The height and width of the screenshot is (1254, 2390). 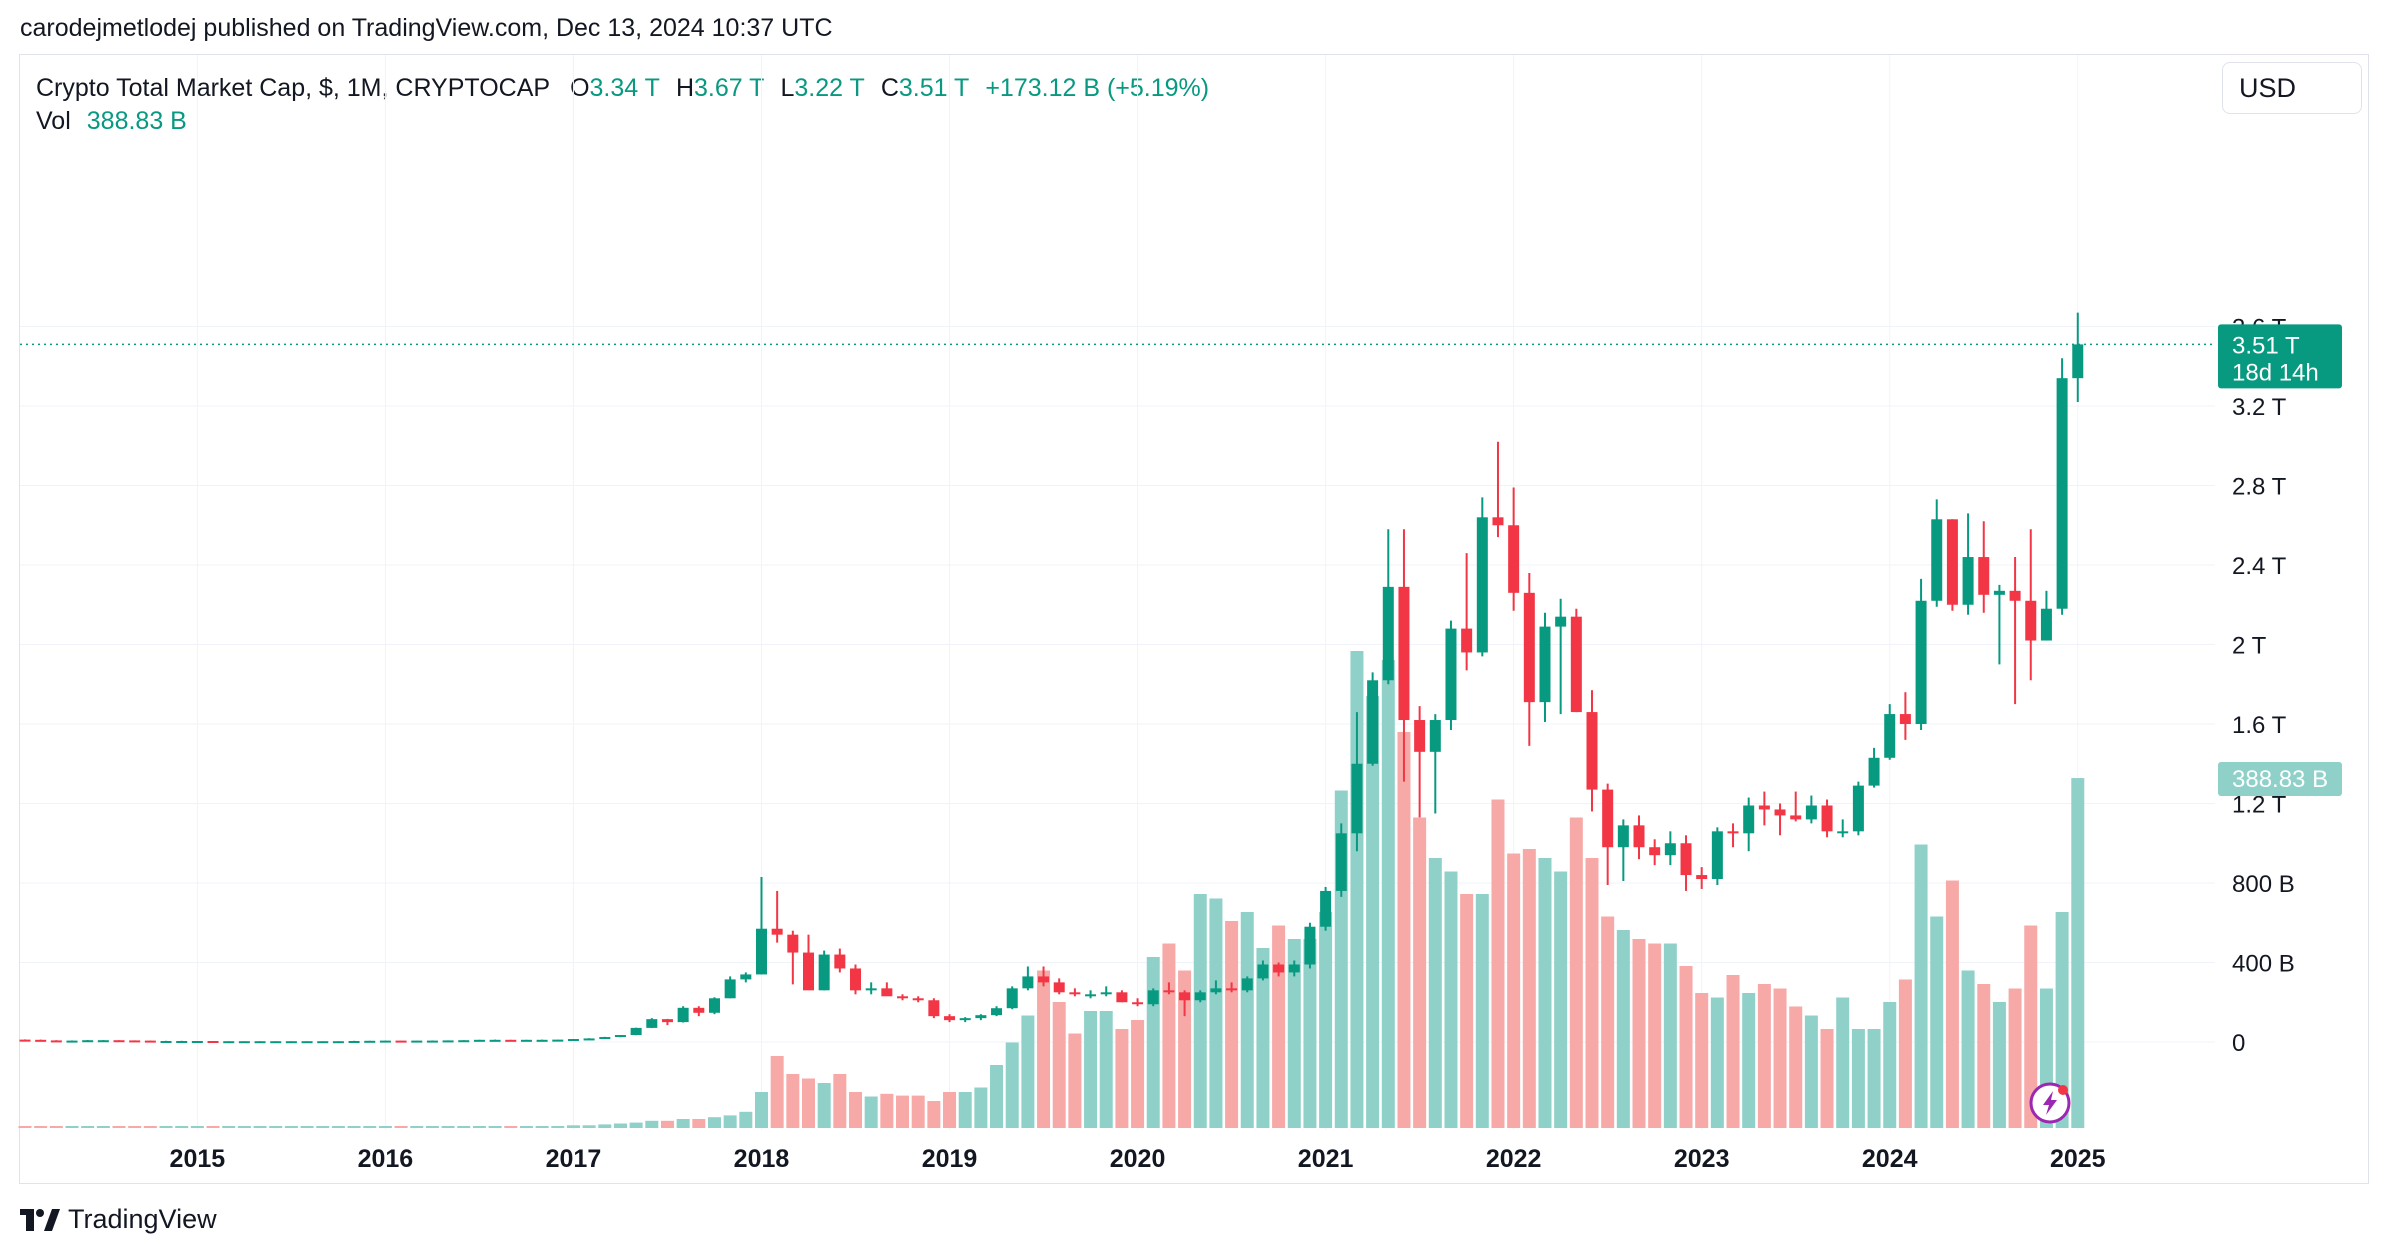 What do you see at coordinates (1702, 1159) in the screenshot?
I see `year-label: 2023` at bounding box center [1702, 1159].